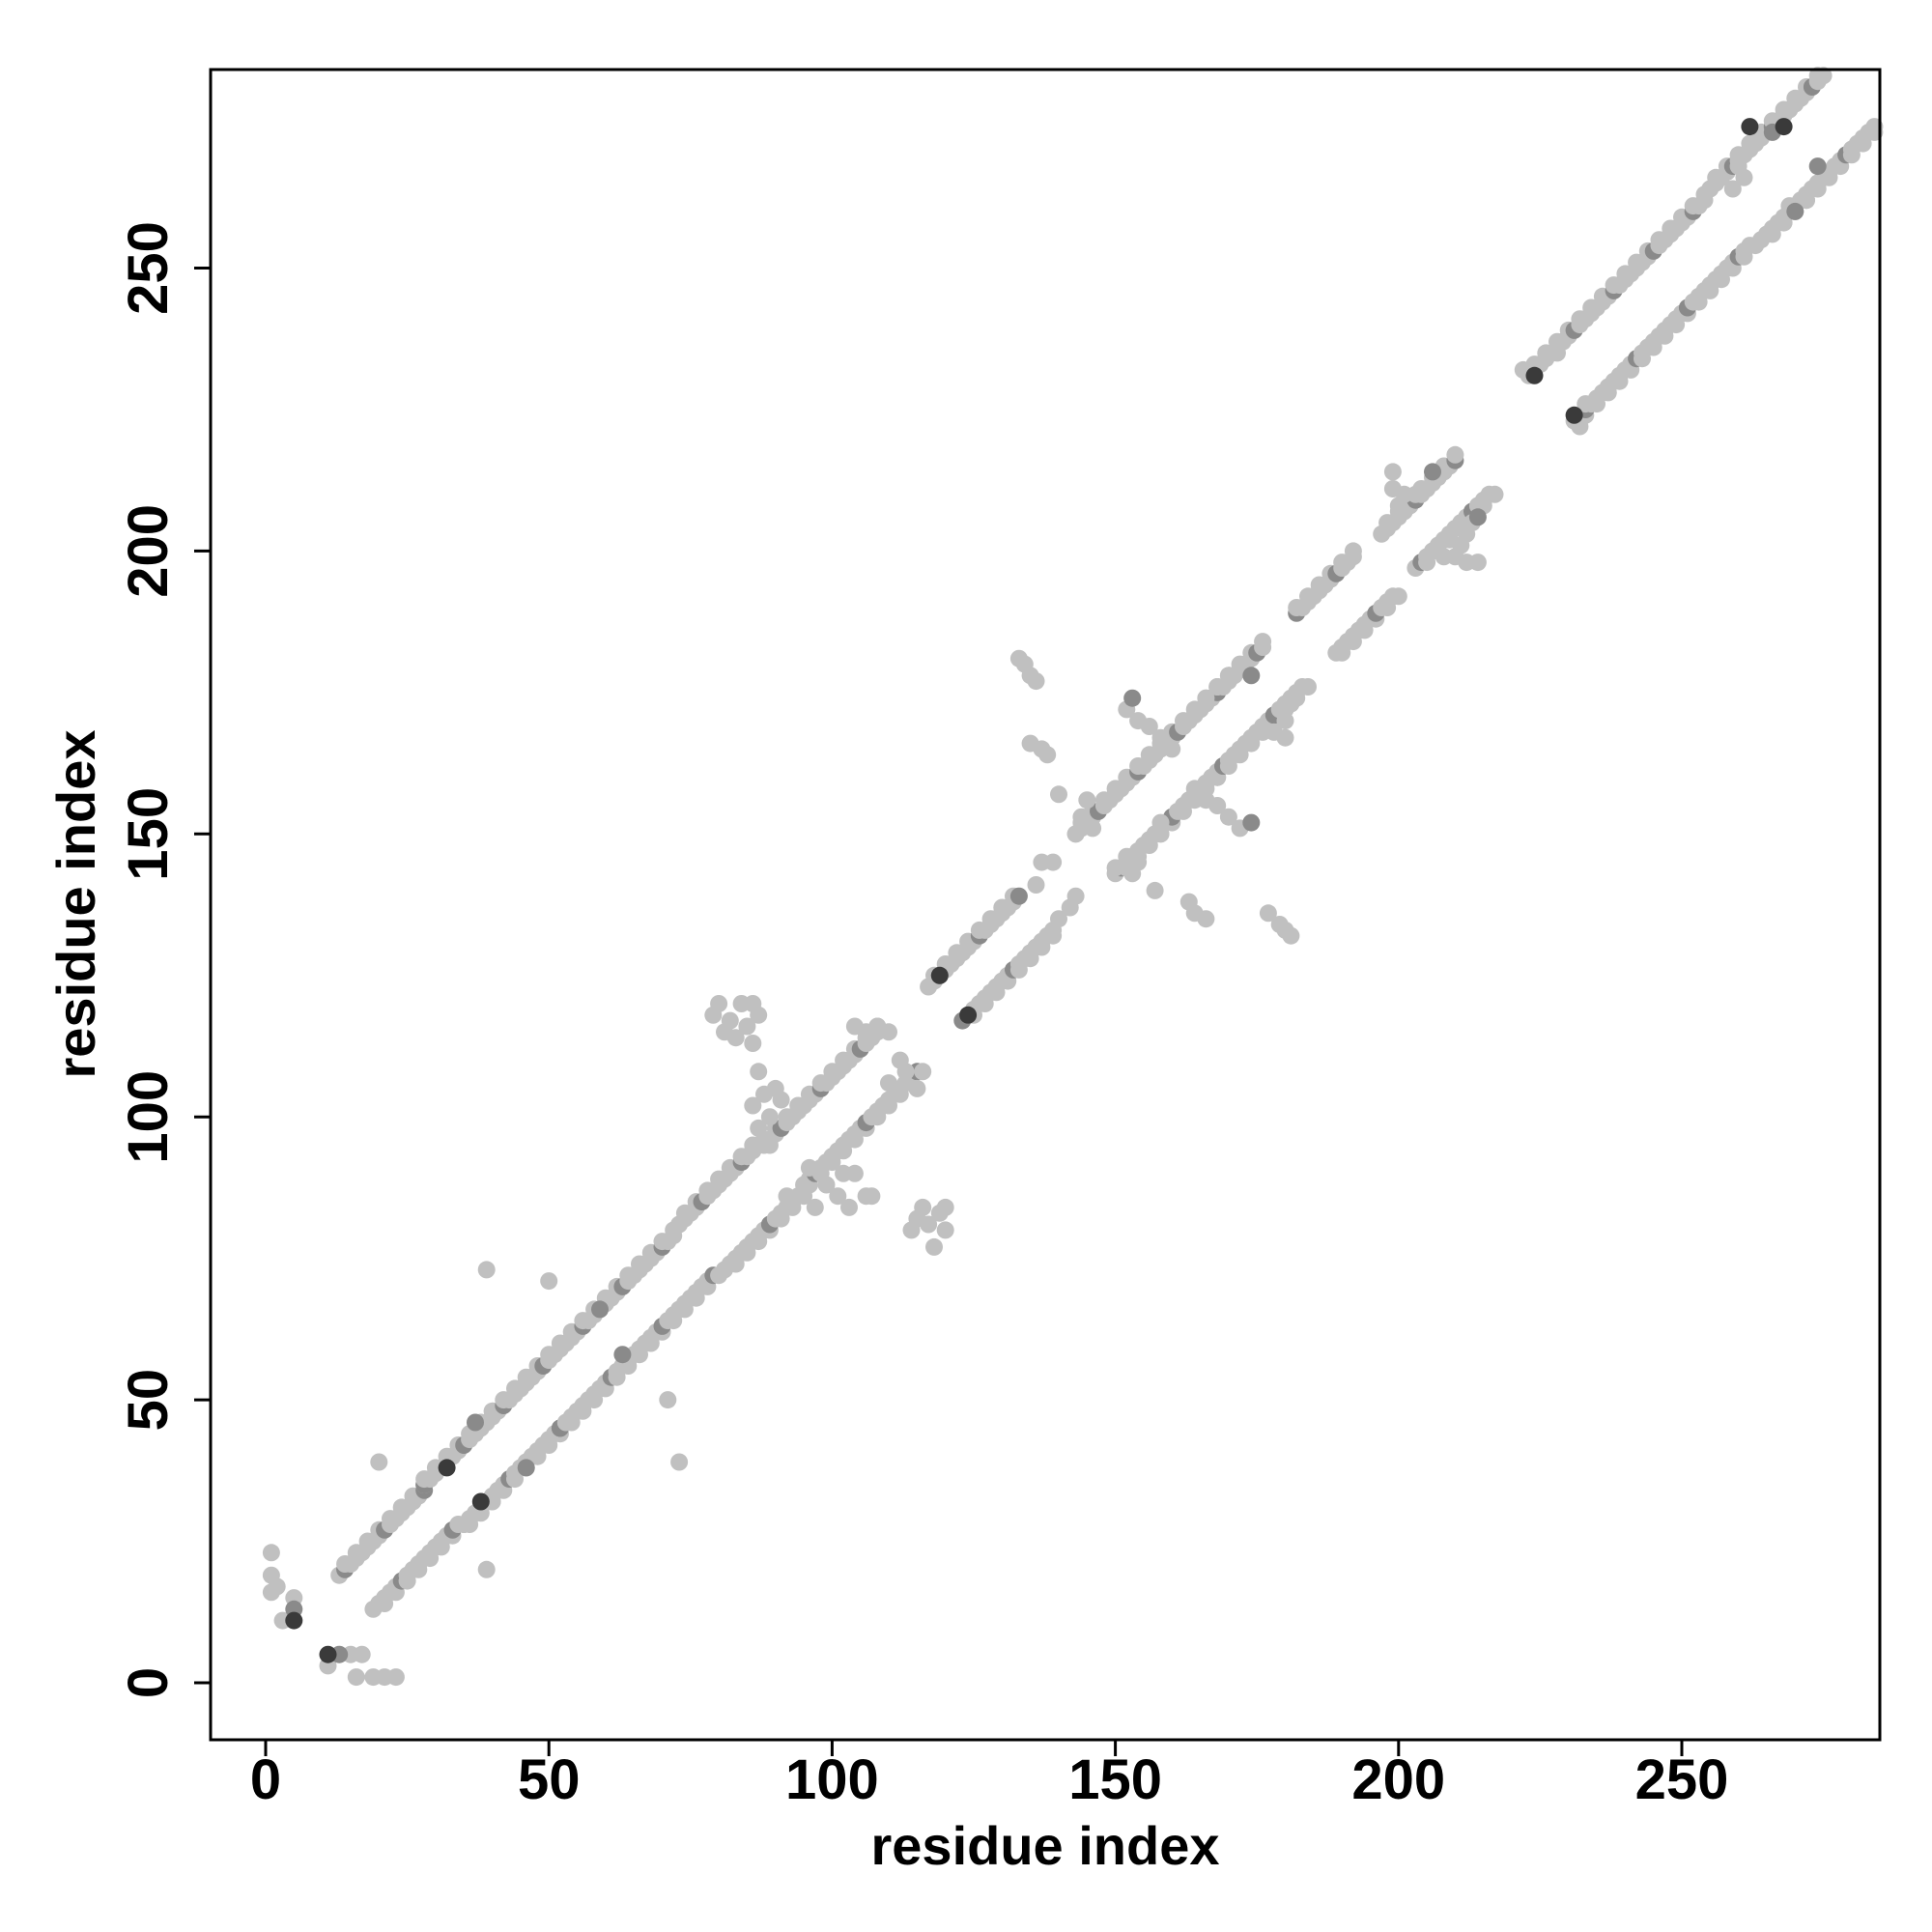 The height and width of the screenshot is (1932, 1932). I want to click on y-tick-label: 50, so click(148, 1400).